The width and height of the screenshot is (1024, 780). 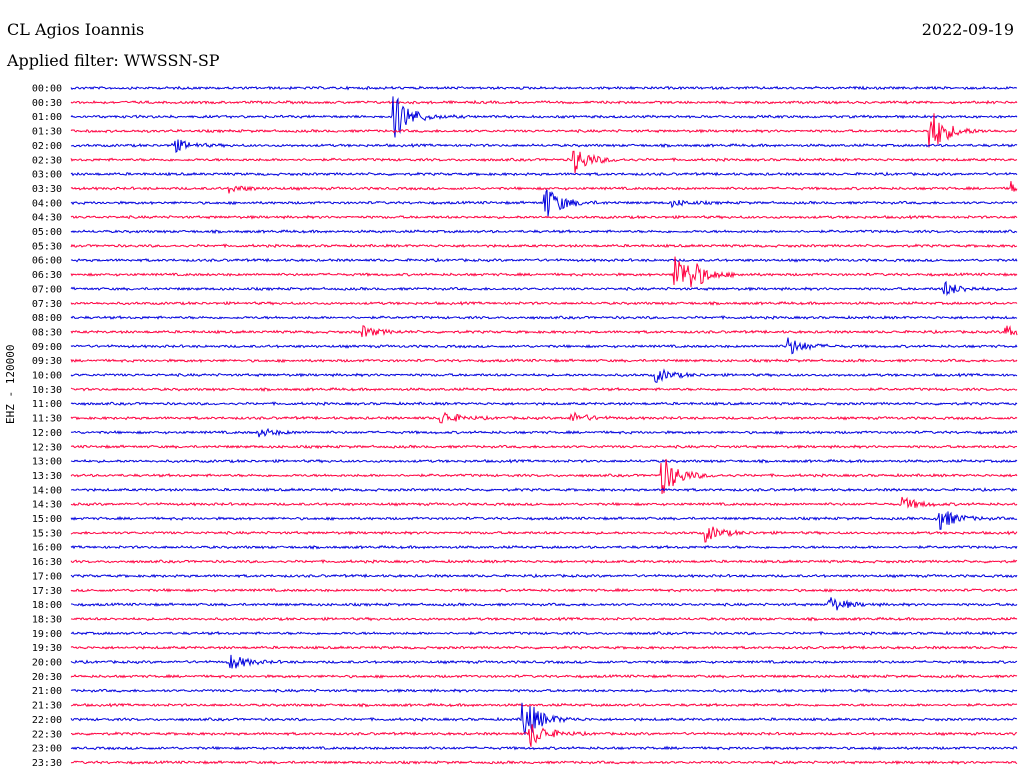 I want to click on time-tick-label: 06:30, so click(x=47, y=275).